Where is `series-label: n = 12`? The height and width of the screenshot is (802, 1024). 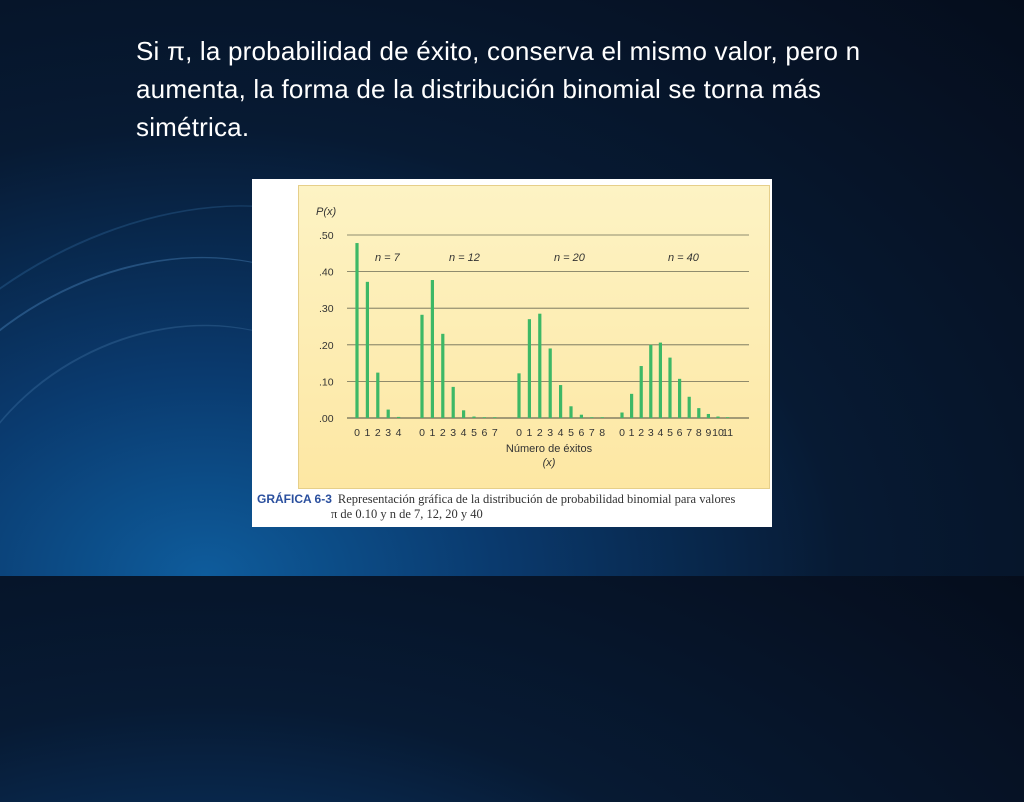
series-label: n = 12 is located at coordinates (464, 258).